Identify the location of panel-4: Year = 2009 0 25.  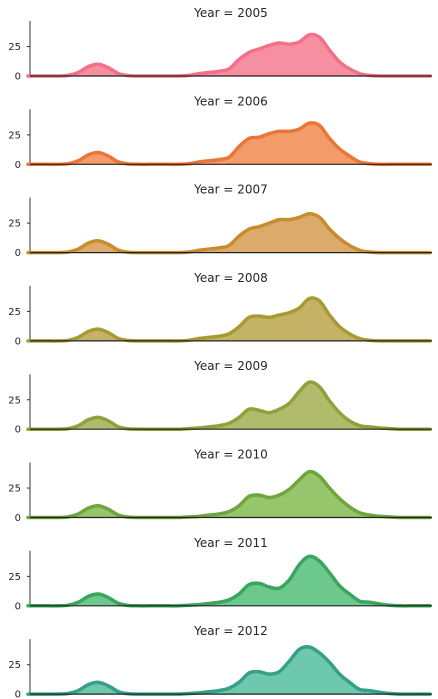
(220, 397).